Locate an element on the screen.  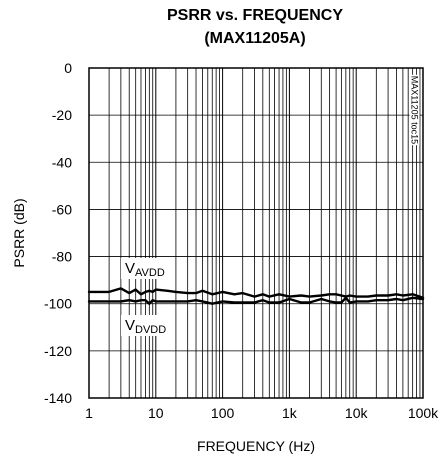
series-layer is located at coordinates (256, 296).